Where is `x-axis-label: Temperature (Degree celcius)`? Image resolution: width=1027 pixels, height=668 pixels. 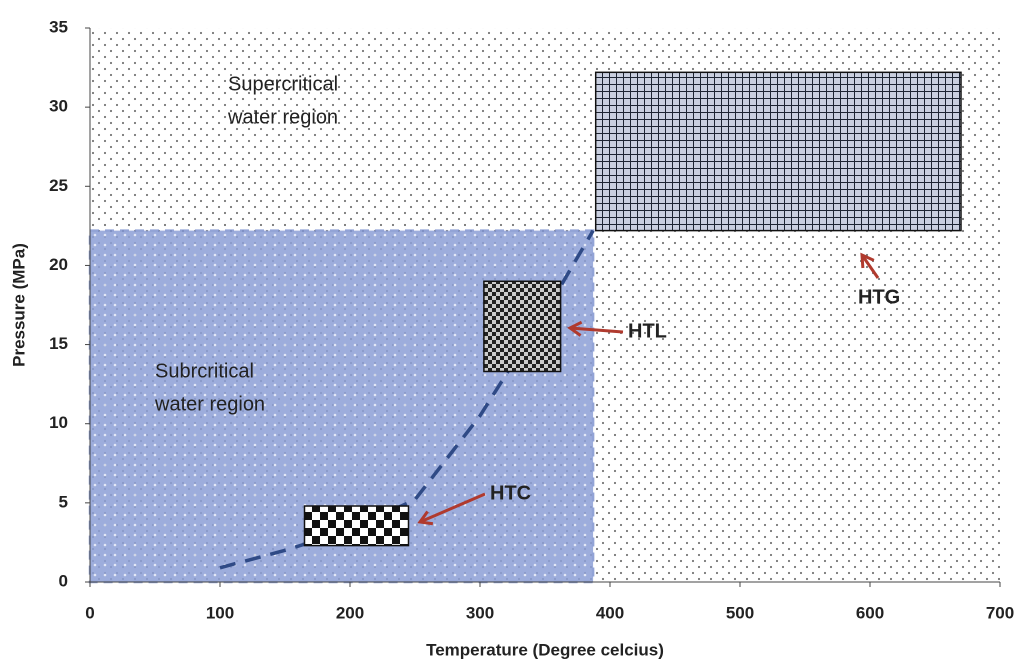
x-axis-label: Temperature (Degree celcius) is located at coordinates (545, 649).